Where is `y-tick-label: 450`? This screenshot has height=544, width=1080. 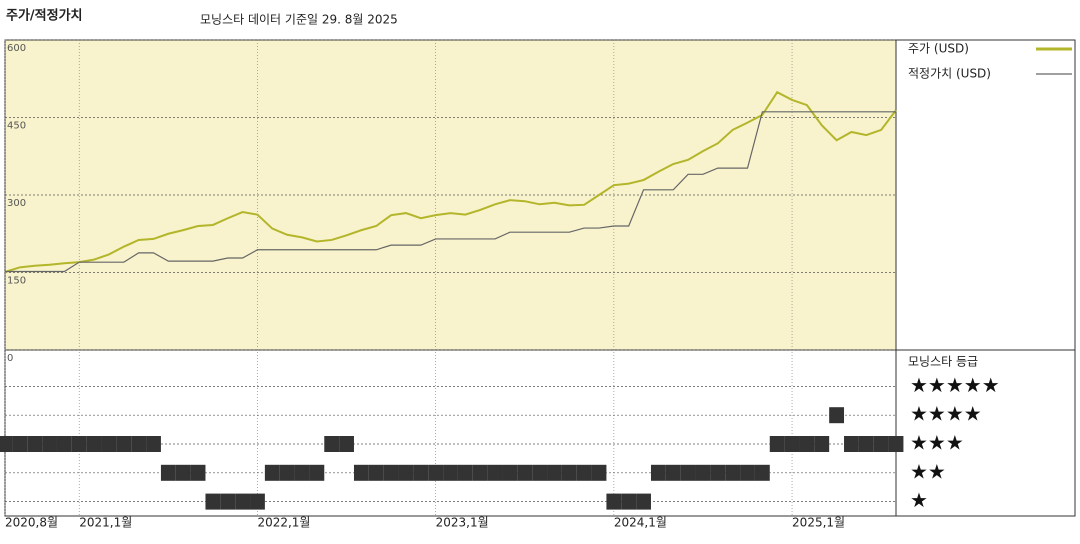 y-tick-label: 450 is located at coordinates (16, 126).